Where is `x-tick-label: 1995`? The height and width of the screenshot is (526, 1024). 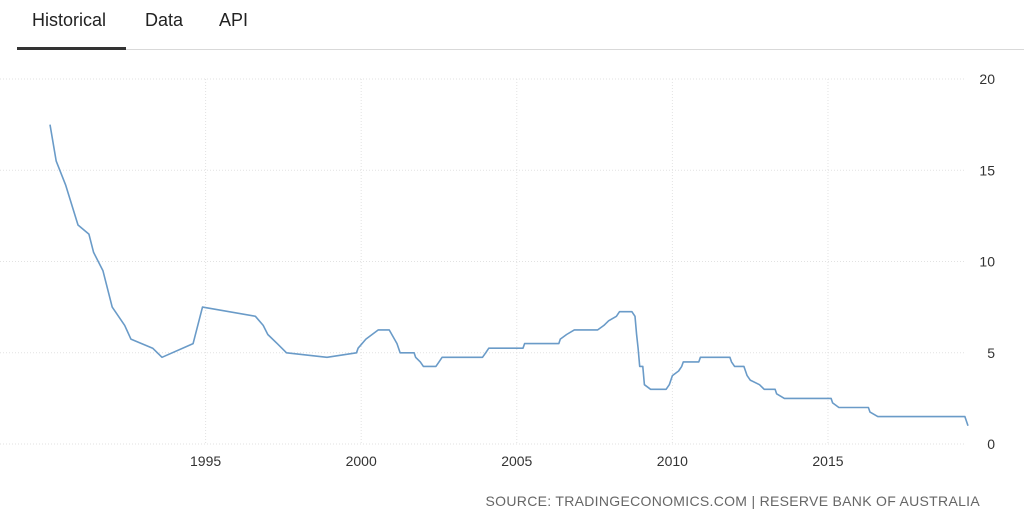 x-tick-label: 1995 is located at coordinates (205, 461).